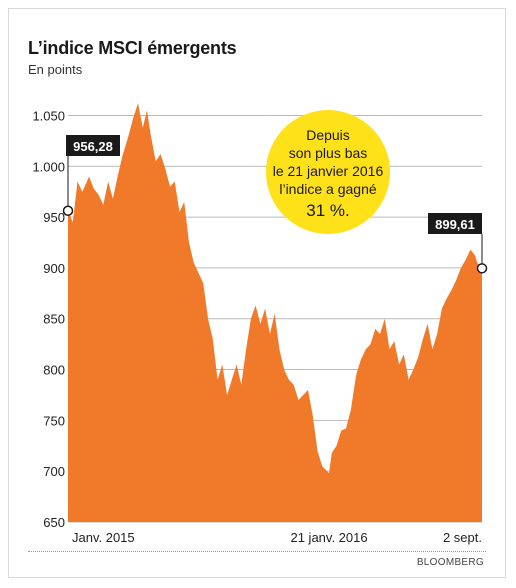 This screenshot has width=516, height=588. What do you see at coordinates (48, 115) in the screenshot?
I see `y-tick-label: 1.050` at bounding box center [48, 115].